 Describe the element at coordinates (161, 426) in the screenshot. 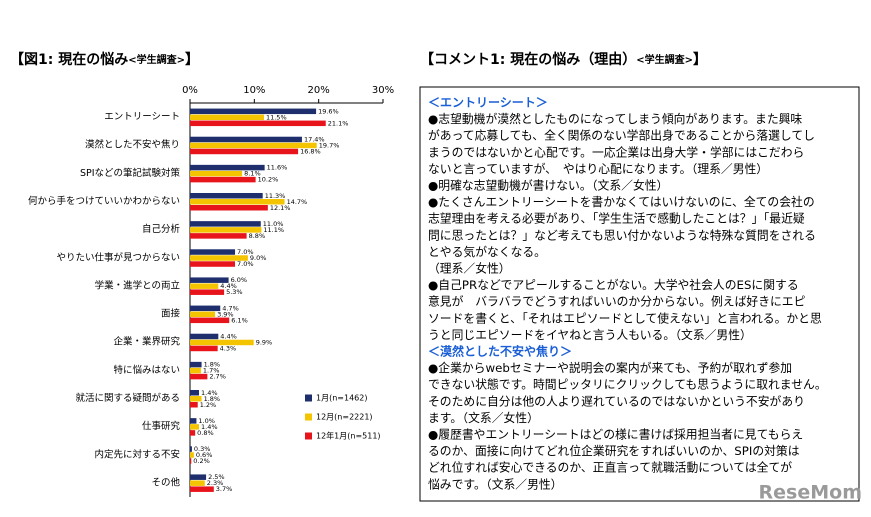

I see `y-tick-label: 仕事研究` at that location.